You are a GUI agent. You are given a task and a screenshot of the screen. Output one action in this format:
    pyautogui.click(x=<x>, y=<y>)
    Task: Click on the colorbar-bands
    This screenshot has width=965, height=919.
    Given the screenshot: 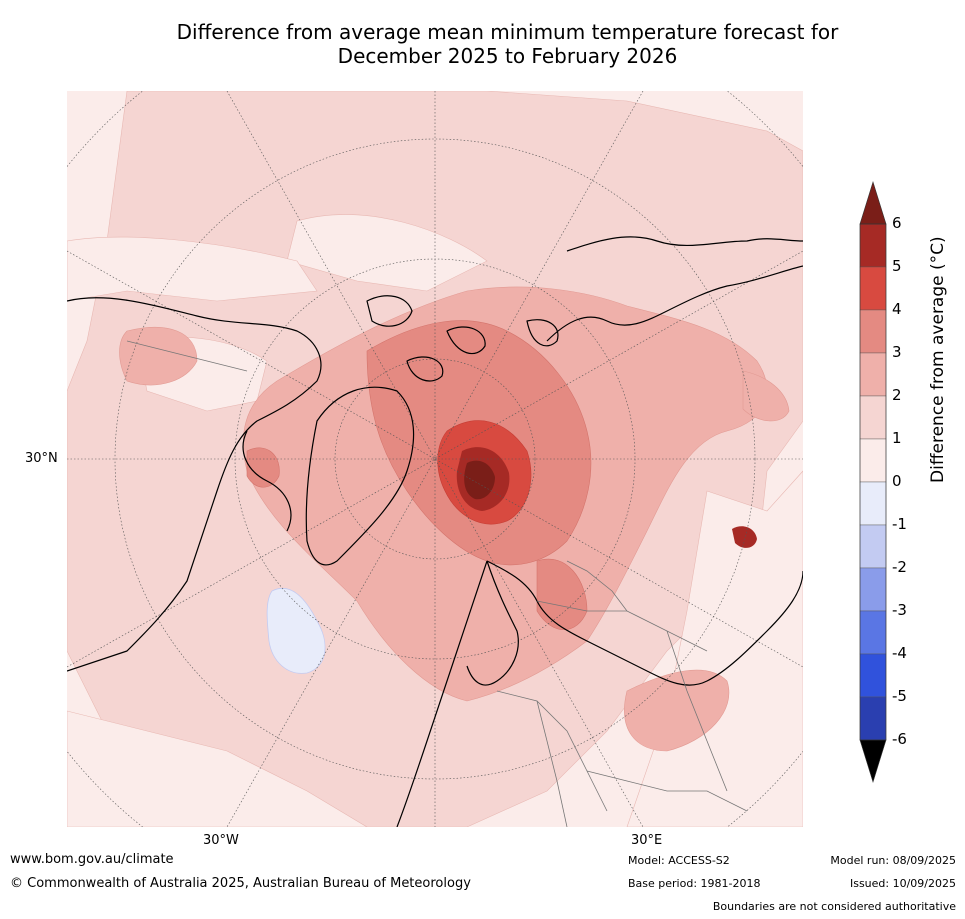 What is the action you would take?
    pyautogui.click(x=873, y=482)
    